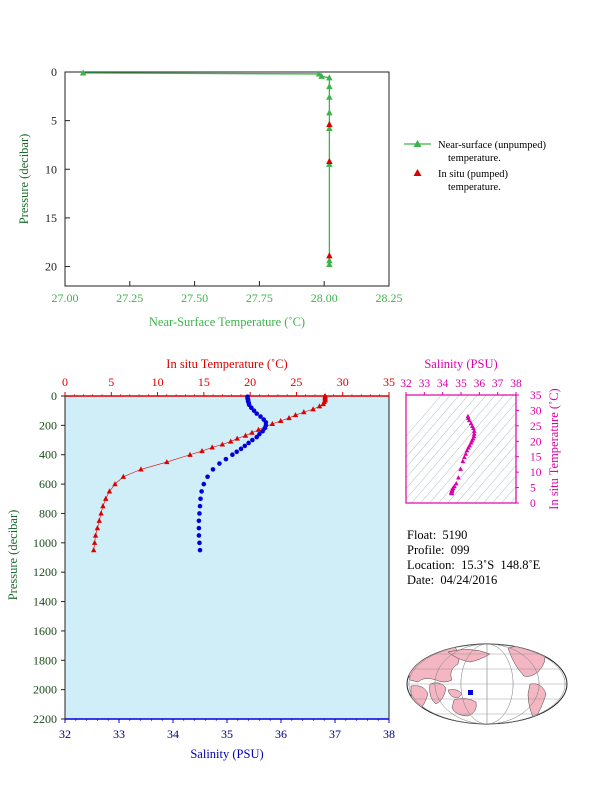  I want to click on float-label: Float:, so click(422, 535).